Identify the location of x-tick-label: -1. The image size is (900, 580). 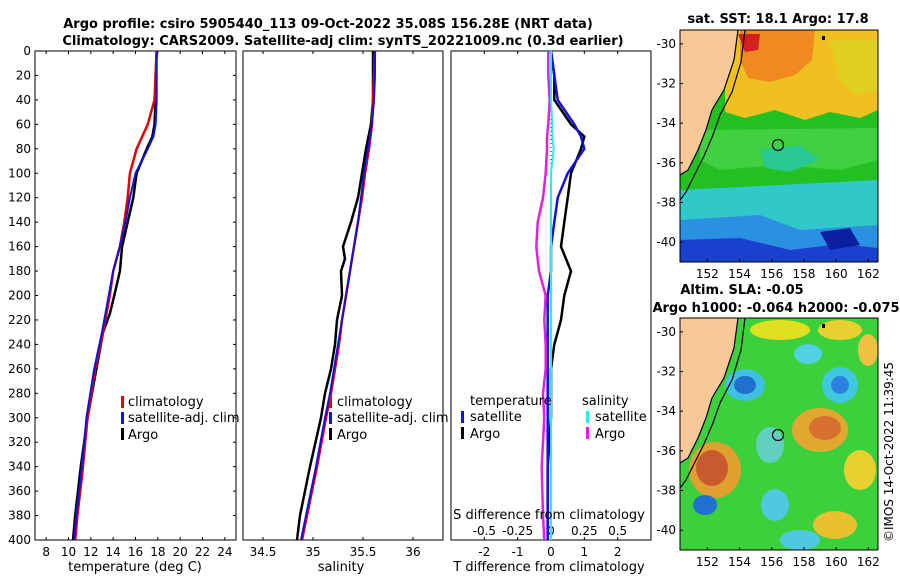
(518, 552).